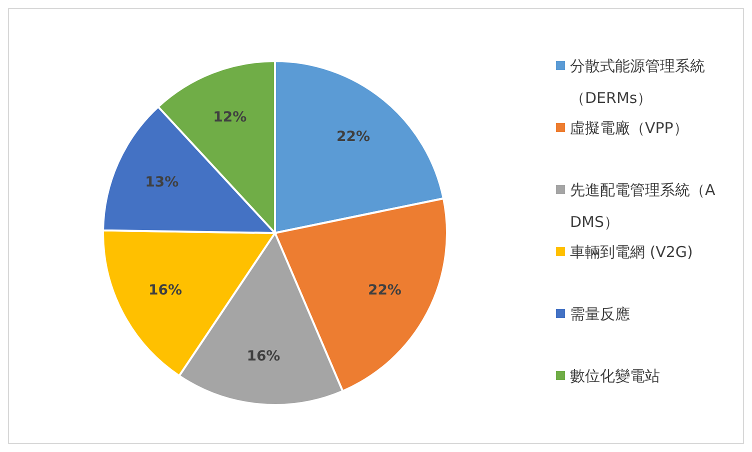 This screenshot has width=752, height=452. What do you see at coordinates (643, 206) in the screenshot?
I see `legend-label: 先進配電管理系統（ADMS）` at bounding box center [643, 206].